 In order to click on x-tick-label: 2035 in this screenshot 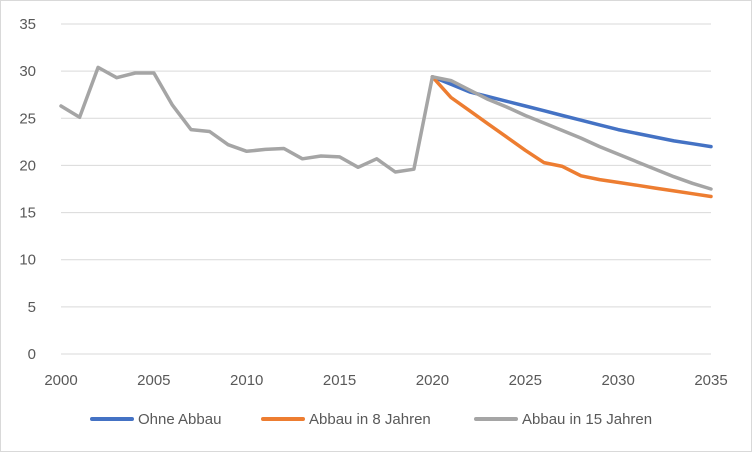, I will do `click(710, 380)`.